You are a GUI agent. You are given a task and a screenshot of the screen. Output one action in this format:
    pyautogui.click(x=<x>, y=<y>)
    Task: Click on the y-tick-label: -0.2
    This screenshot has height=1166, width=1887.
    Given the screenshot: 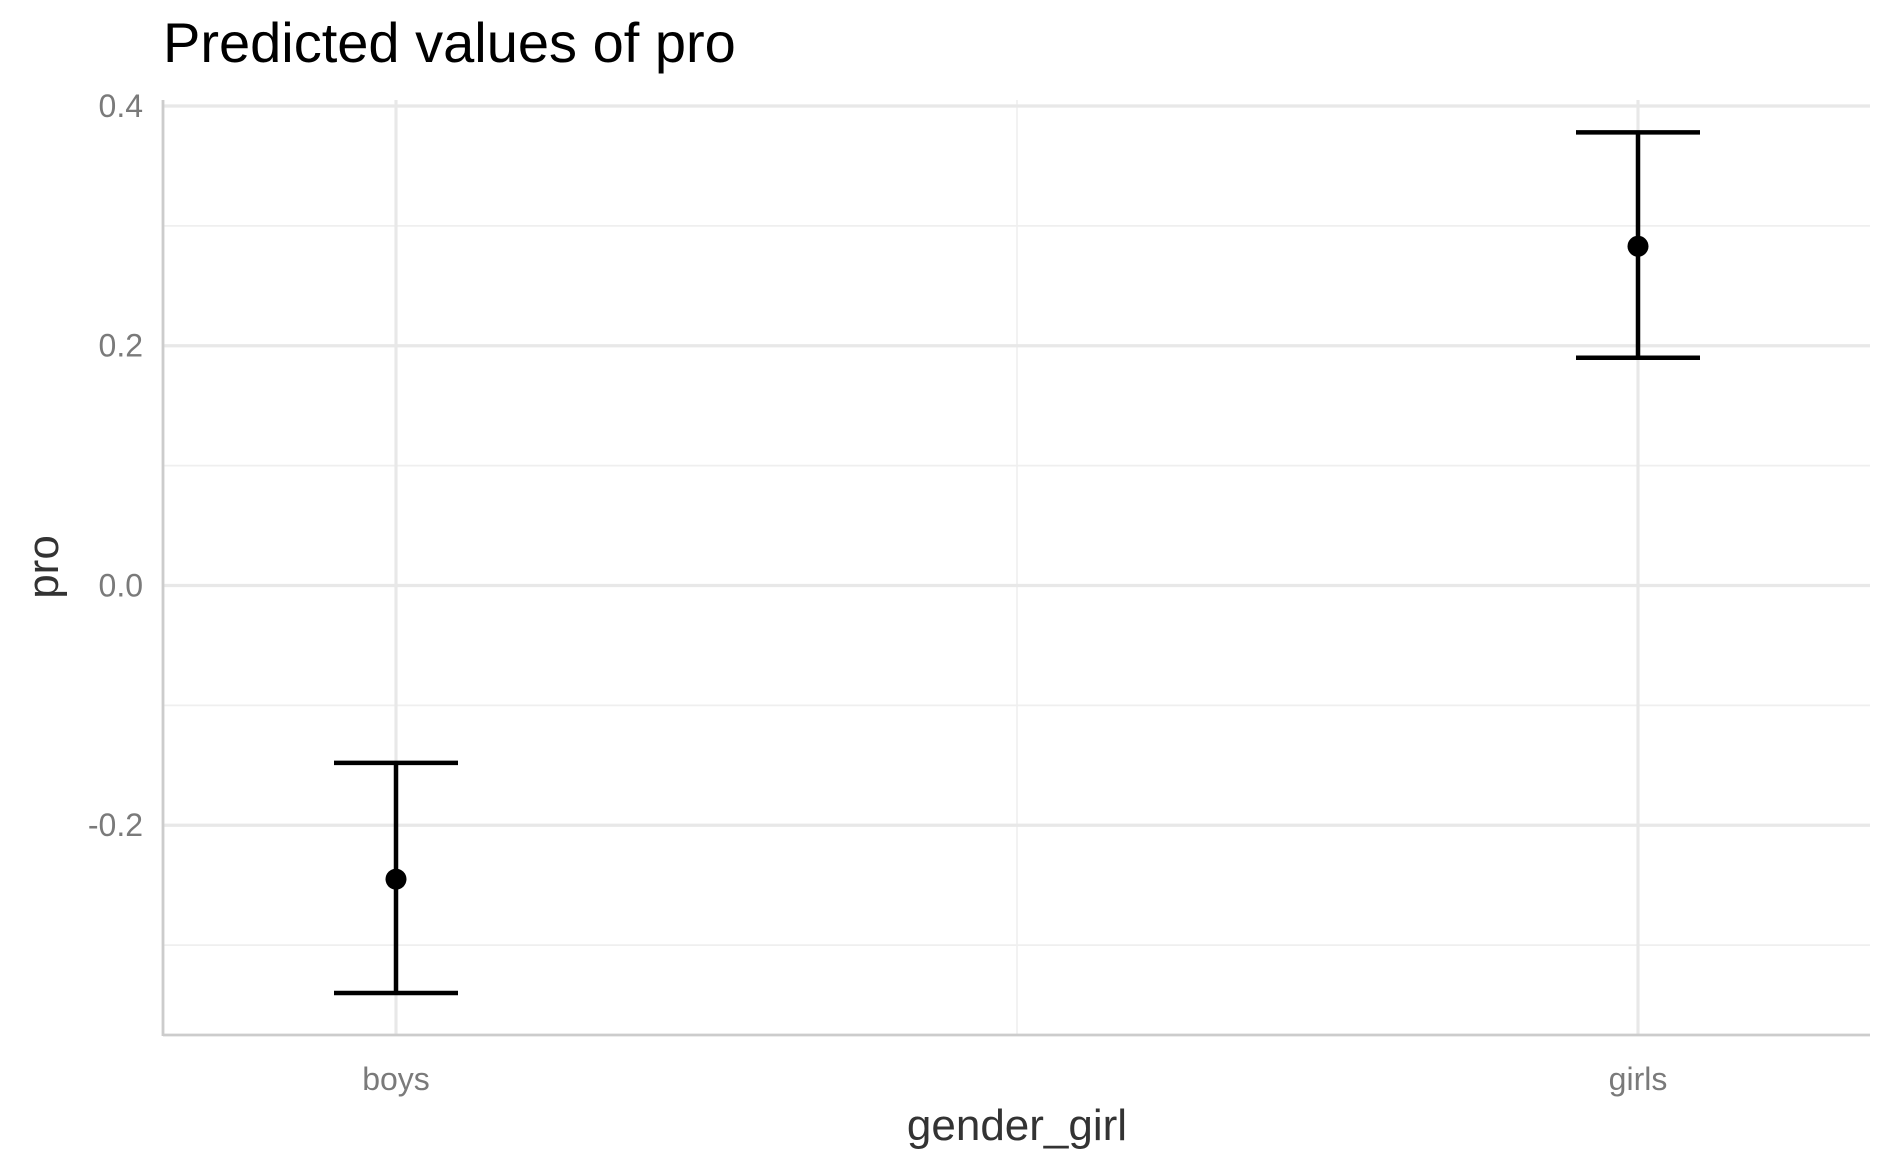 What is the action you would take?
    pyautogui.click(x=115, y=825)
    